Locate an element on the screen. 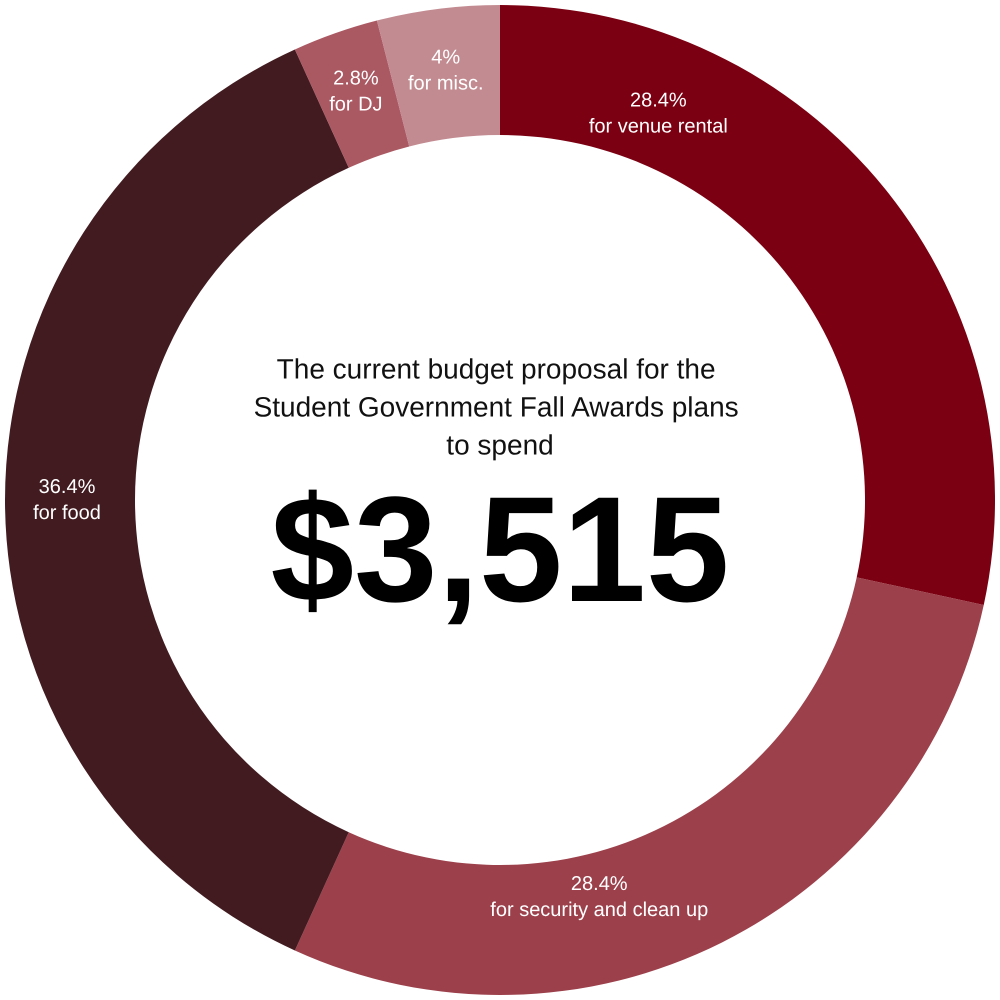 Image resolution: width=1000 pixels, height=1000 pixels. text: $3,515 is located at coordinates (500, 549).